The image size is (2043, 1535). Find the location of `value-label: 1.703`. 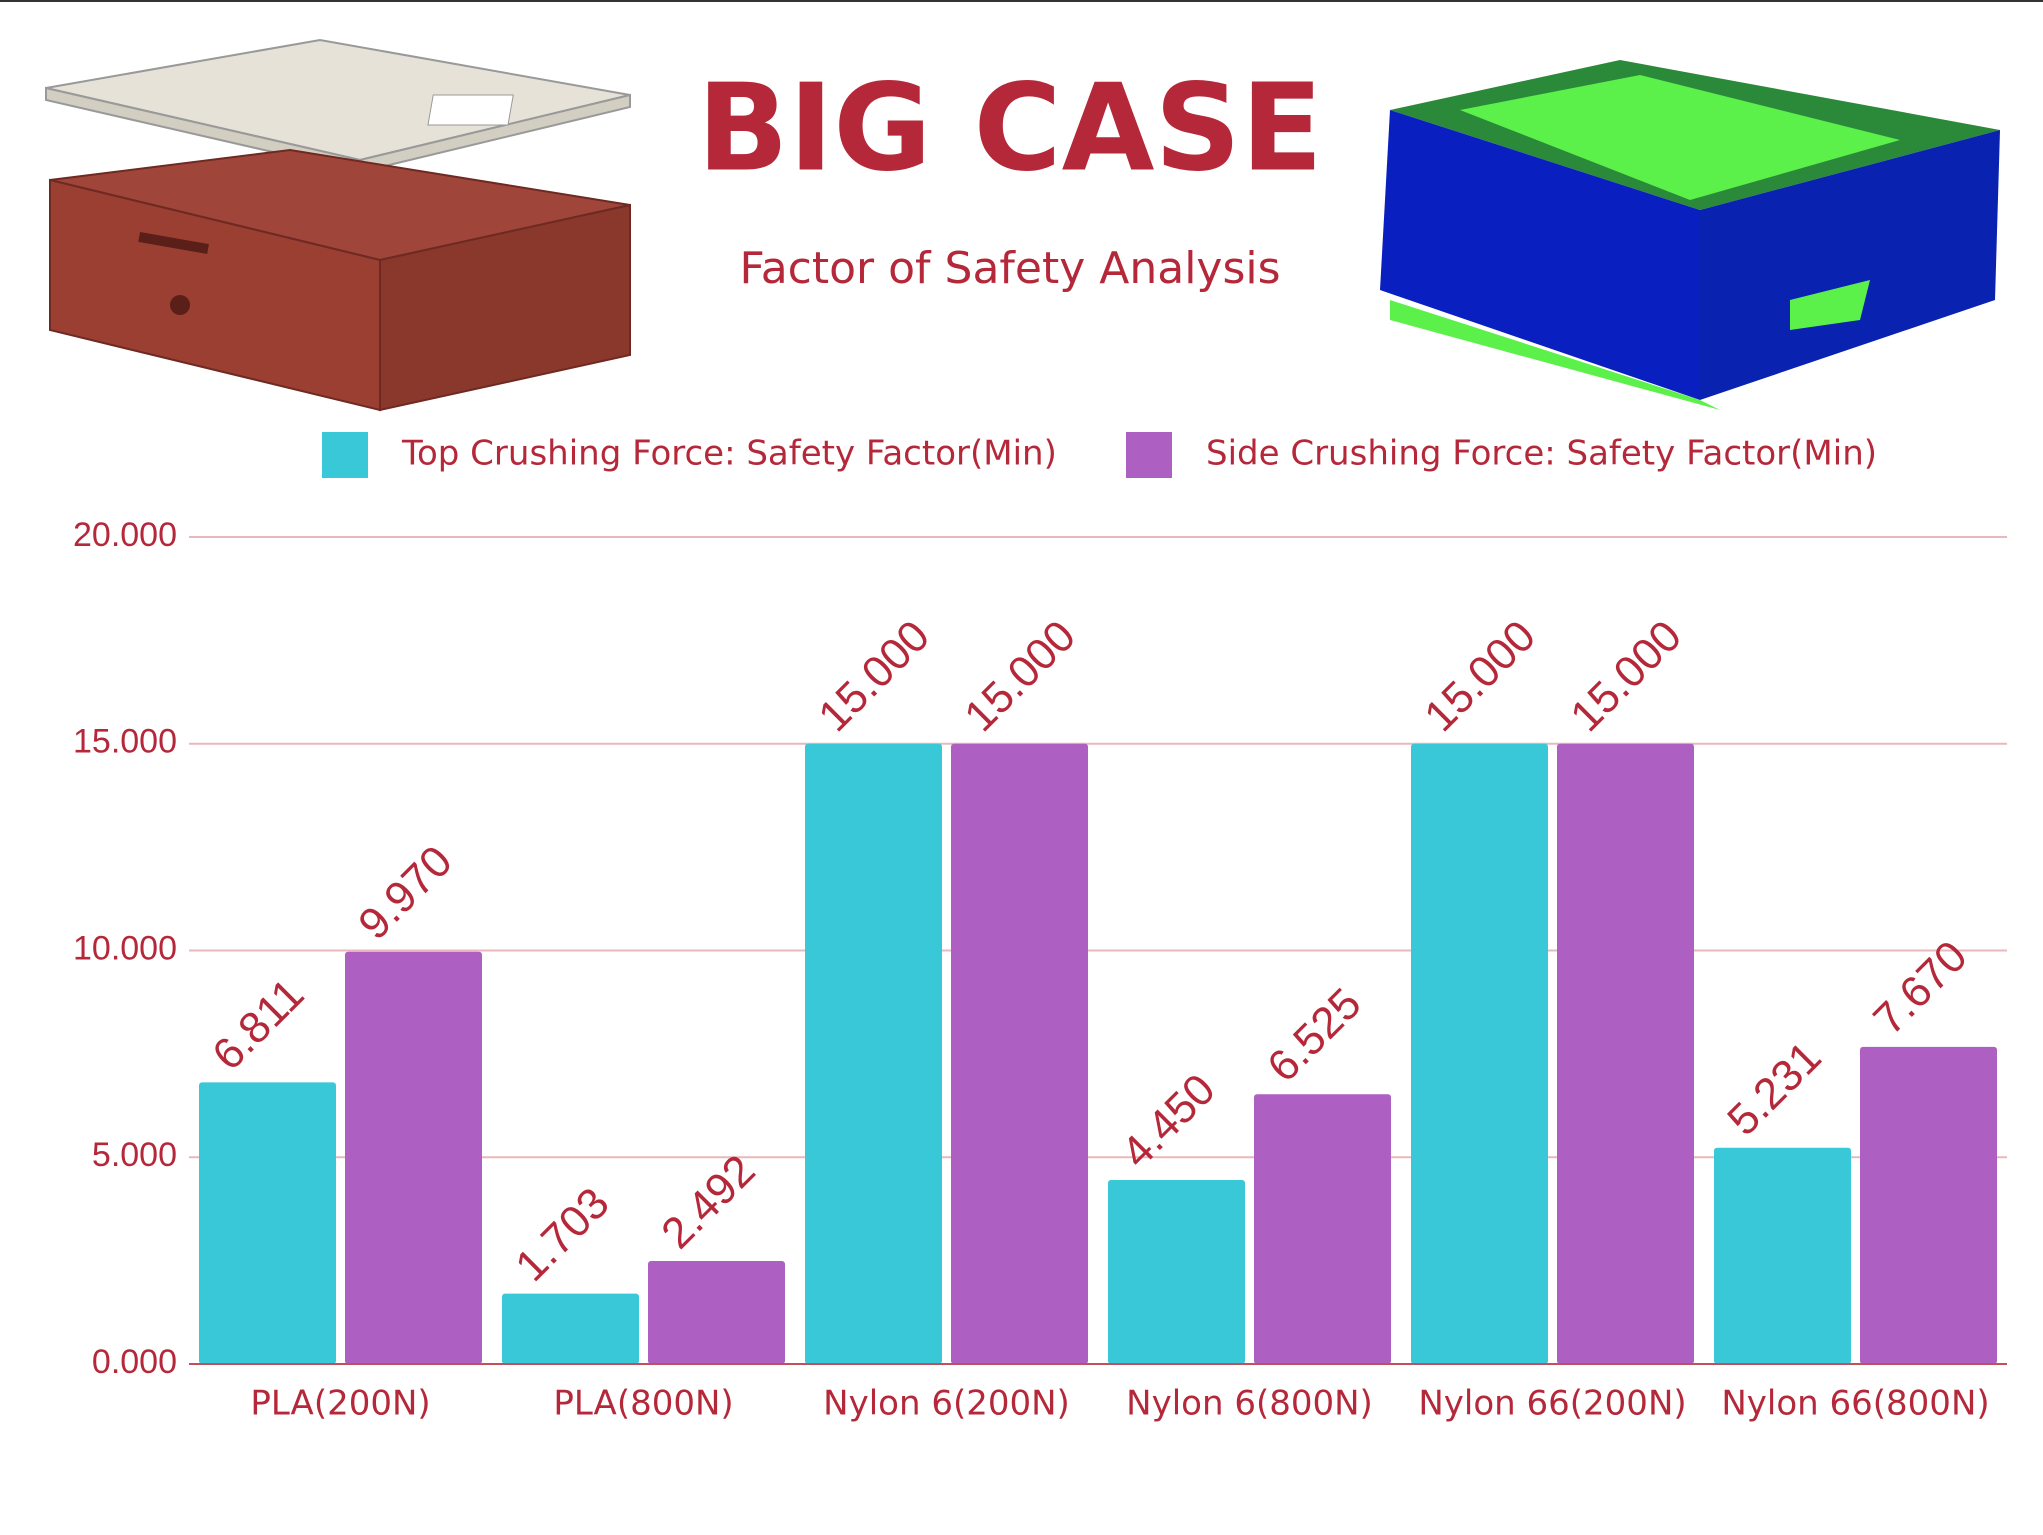

value-label: 1.703 is located at coordinates (562, 1234).